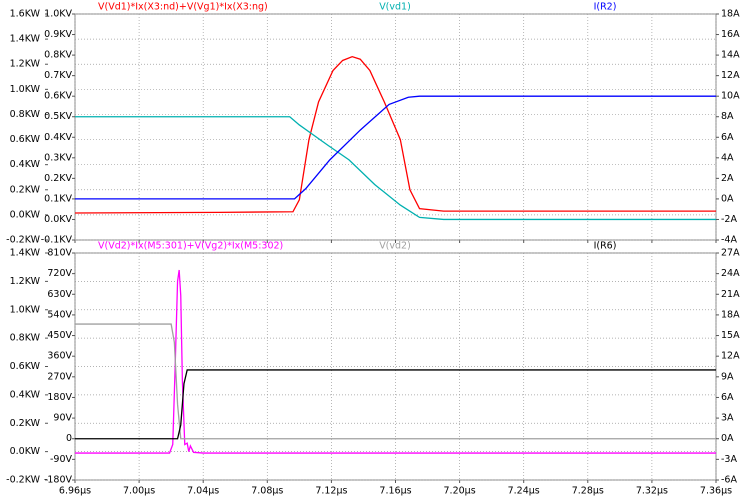  Describe the element at coordinates (727, 376) in the screenshot. I see `y3-tick-label: 9A` at that location.